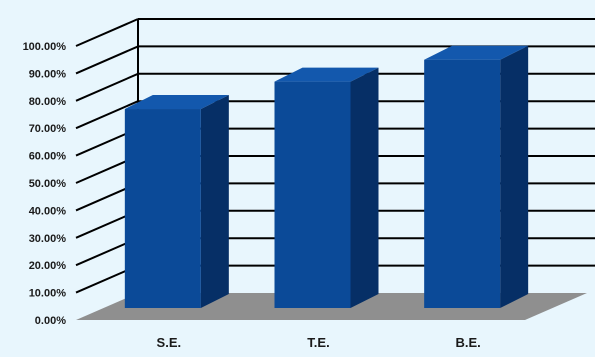  I want to click on y-tick-label: 40.00%, so click(48, 211).